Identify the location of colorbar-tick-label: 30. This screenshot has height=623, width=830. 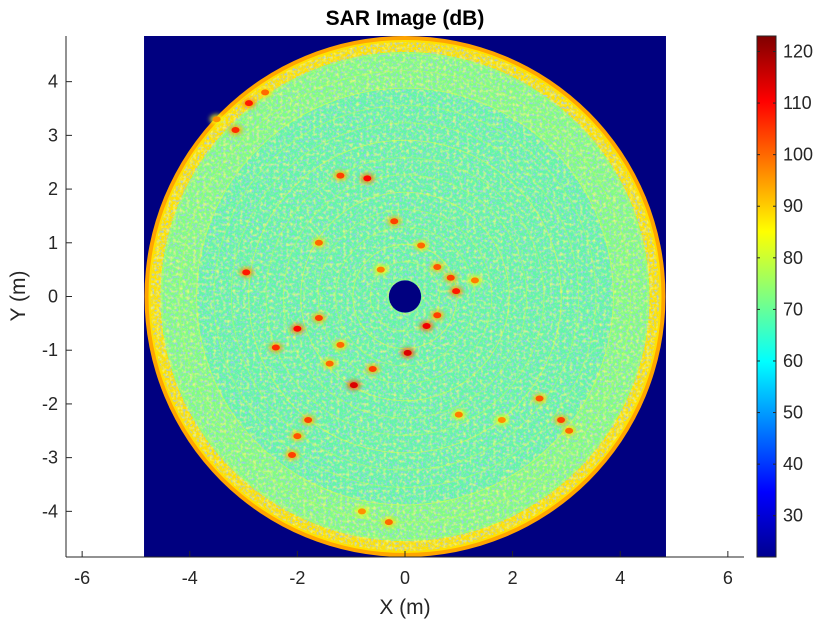
(793, 516).